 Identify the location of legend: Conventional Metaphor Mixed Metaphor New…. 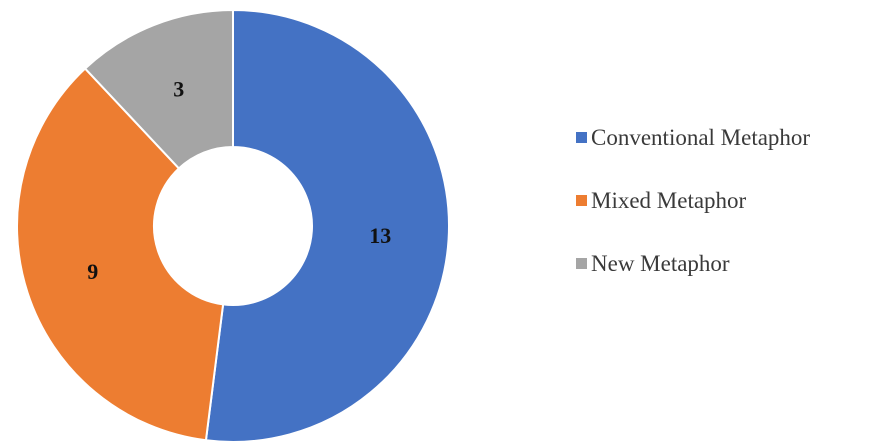
(693, 216).